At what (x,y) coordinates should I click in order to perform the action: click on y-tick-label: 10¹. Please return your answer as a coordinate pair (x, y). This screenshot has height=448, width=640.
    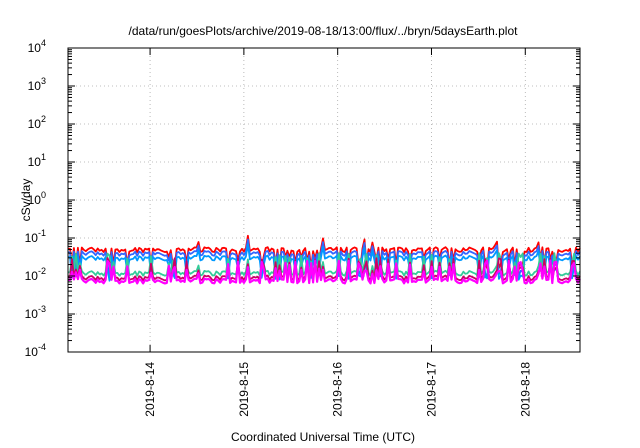
    Looking at the image, I should click on (37, 160).